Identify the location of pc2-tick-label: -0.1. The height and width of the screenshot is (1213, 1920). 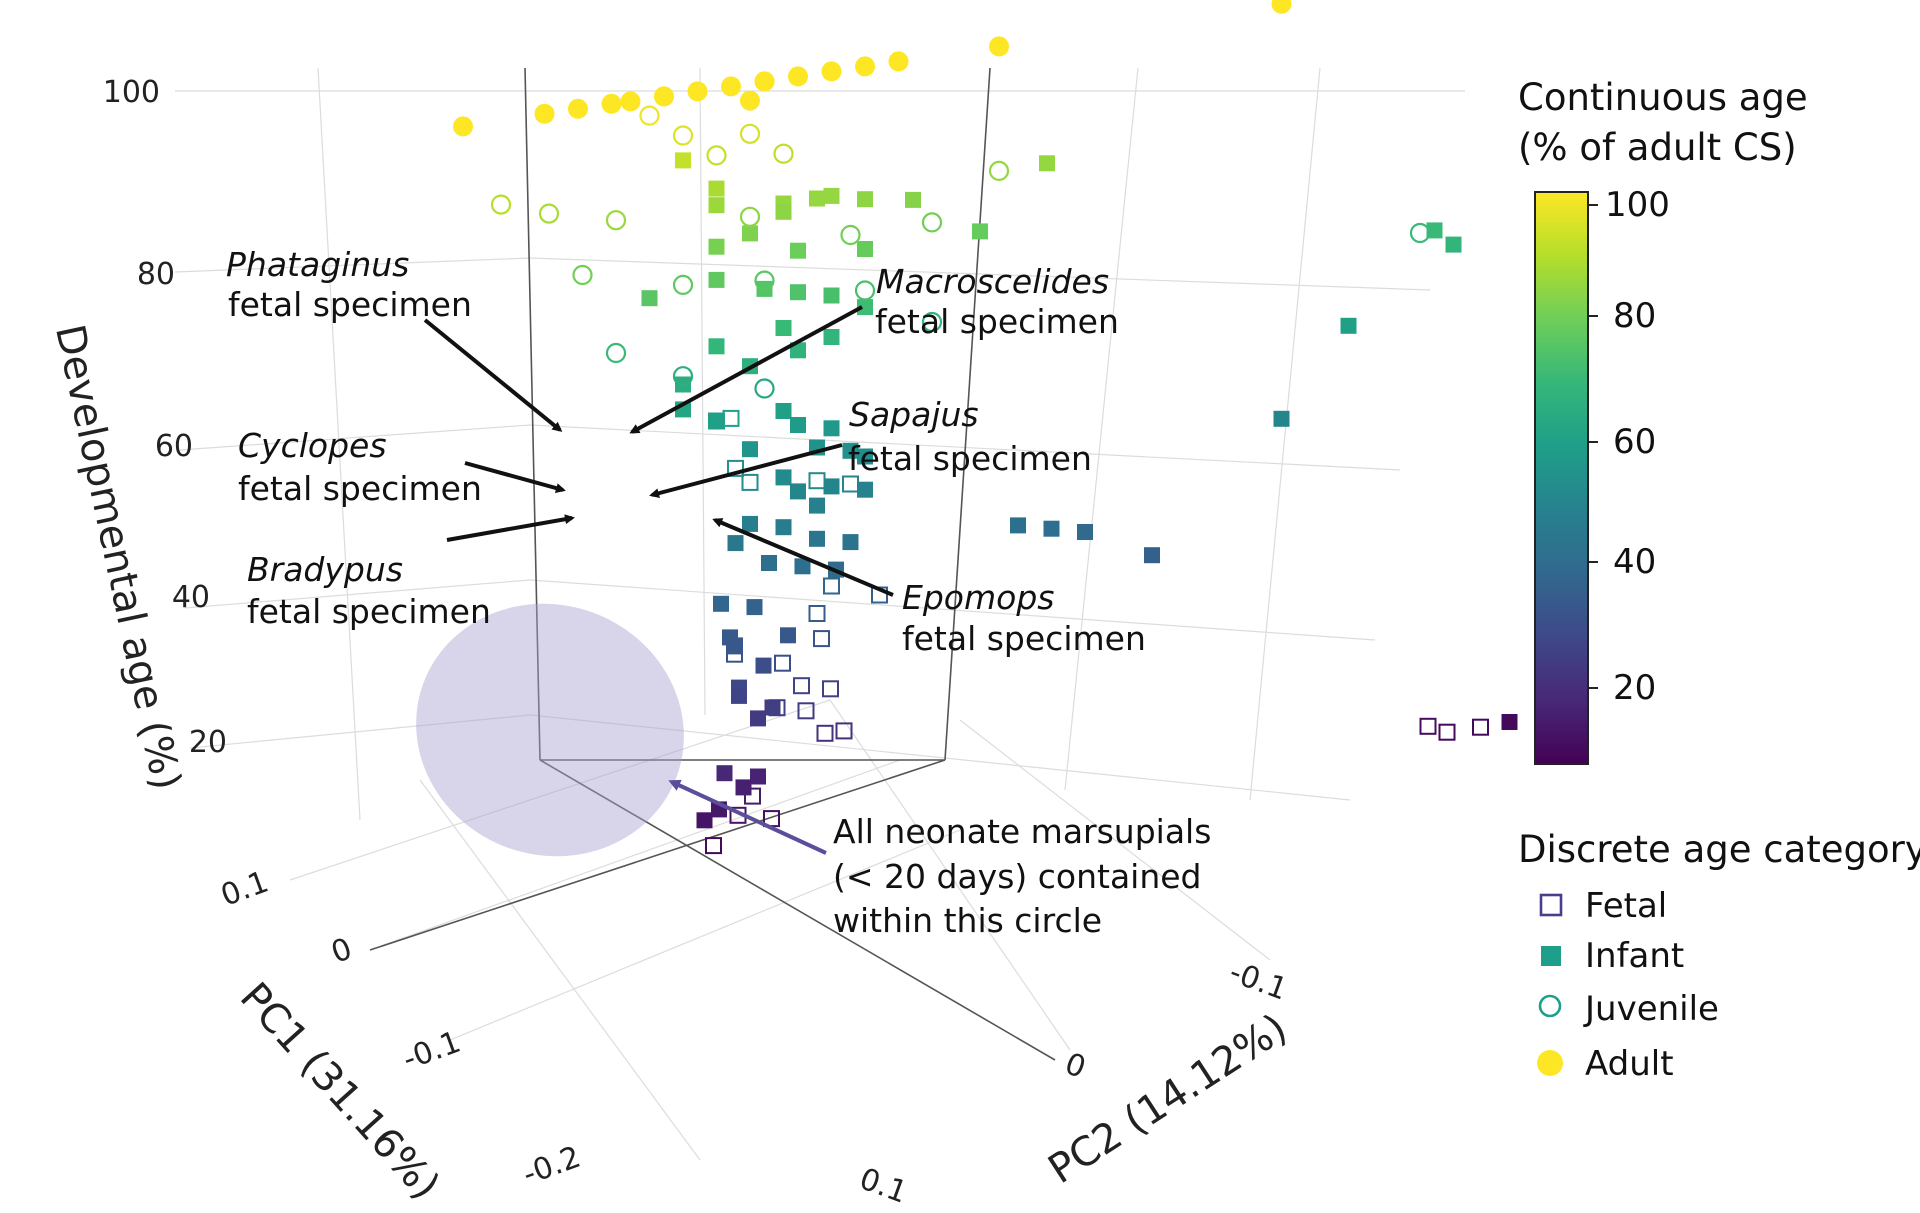
(1258, 981).